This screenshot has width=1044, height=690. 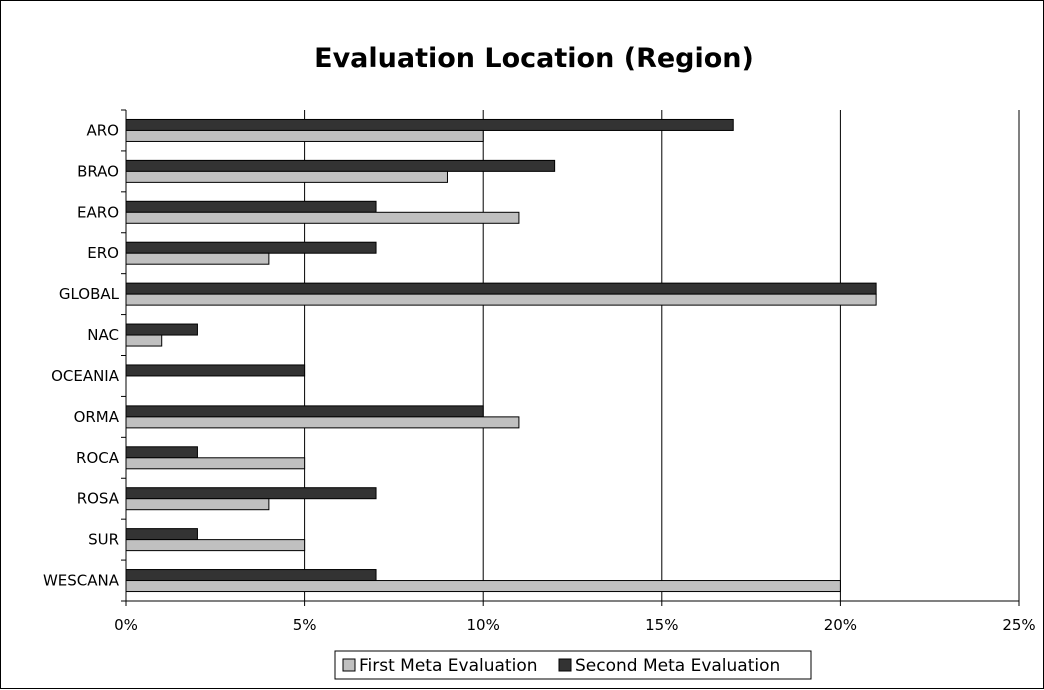 What do you see at coordinates (483, 625) in the screenshot?
I see `x-tick-label: 10%` at bounding box center [483, 625].